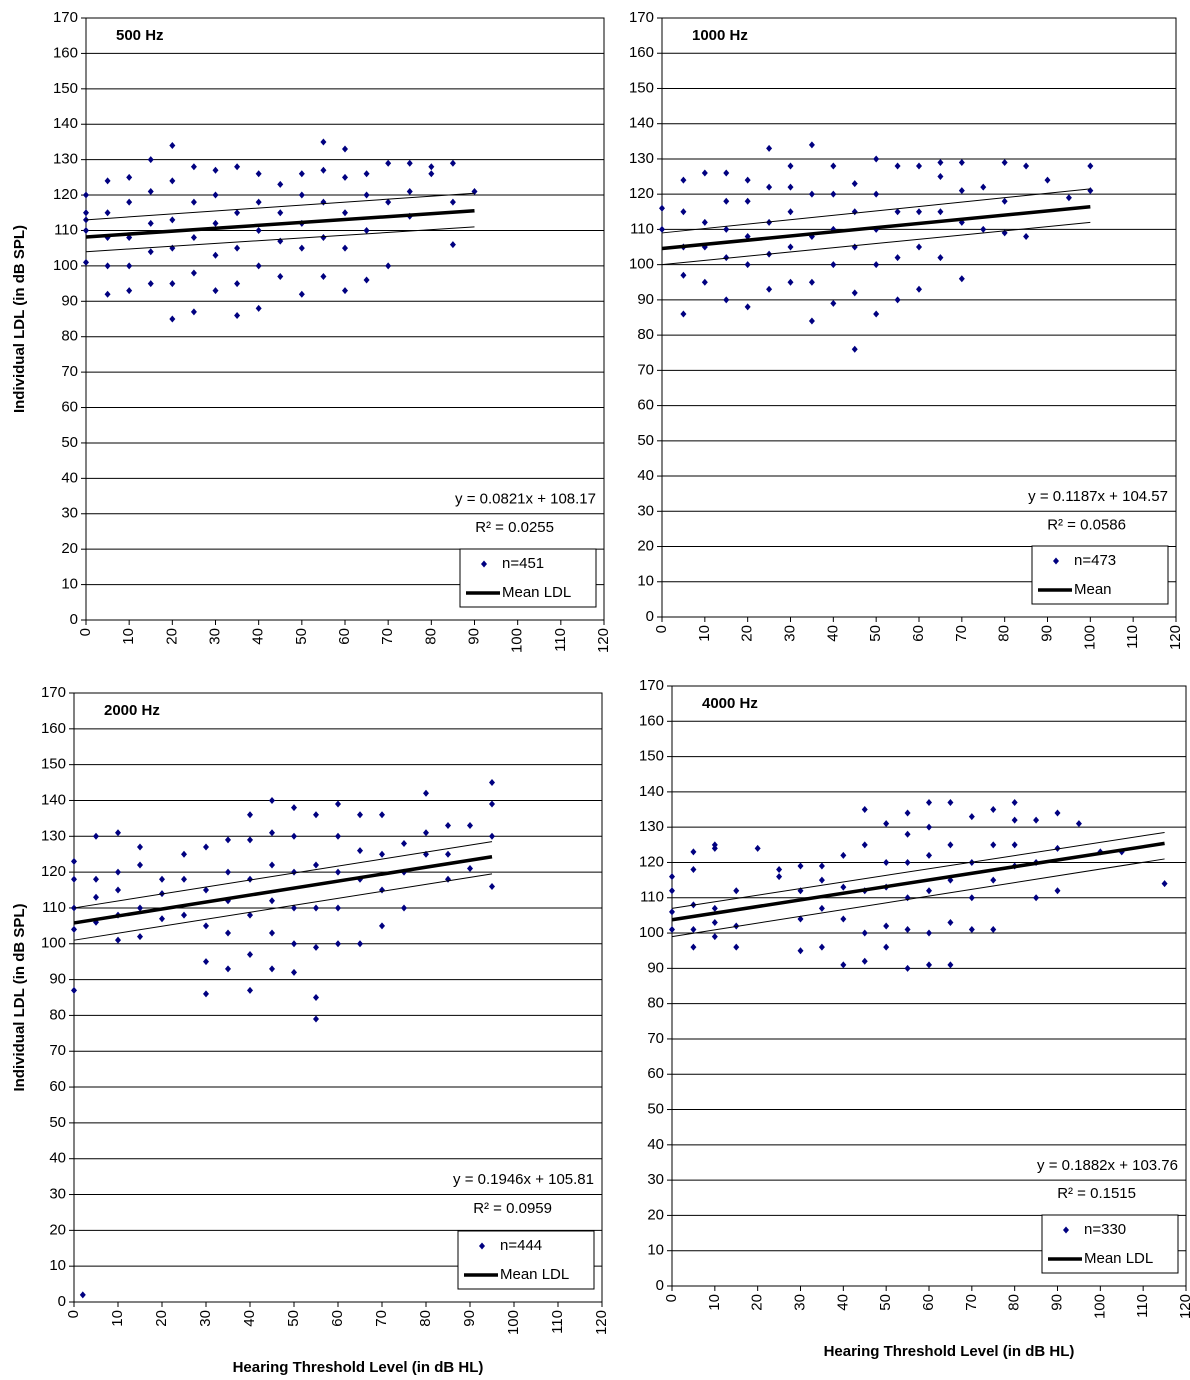  Describe the element at coordinates (66, 229) in the screenshot. I see `y-tick-label: 110` at that location.